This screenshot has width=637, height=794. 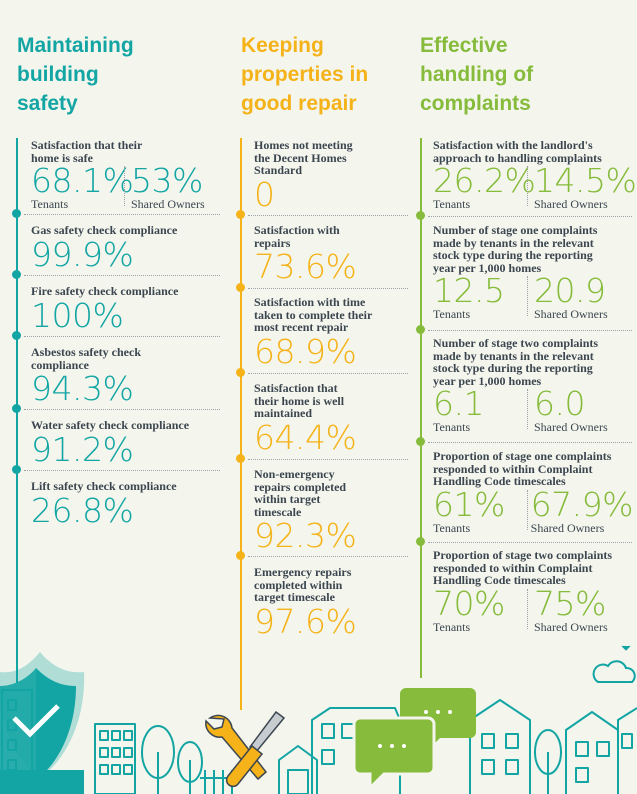 What do you see at coordinates (305, 621) in the screenshot?
I see `metric-value: 97.6%` at bounding box center [305, 621].